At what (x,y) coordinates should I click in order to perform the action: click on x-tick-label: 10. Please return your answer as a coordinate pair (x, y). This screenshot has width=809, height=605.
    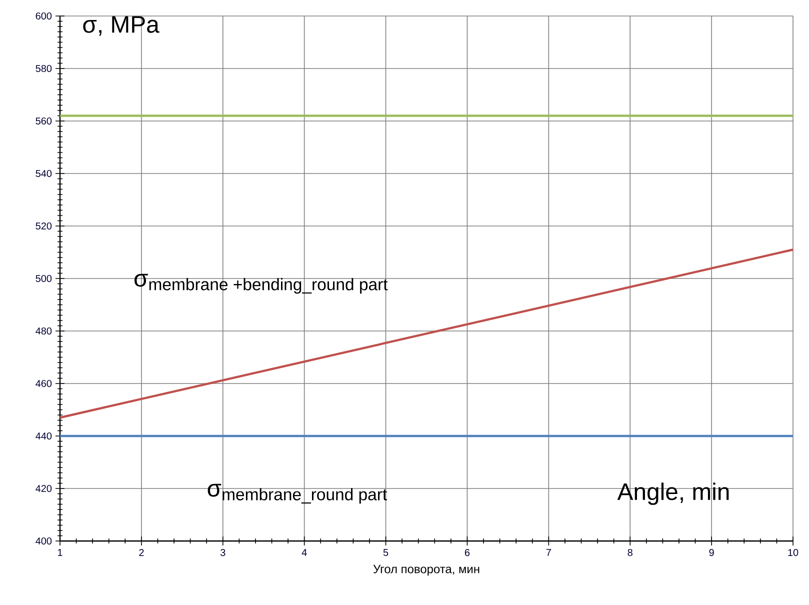
    Looking at the image, I should click on (793, 552).